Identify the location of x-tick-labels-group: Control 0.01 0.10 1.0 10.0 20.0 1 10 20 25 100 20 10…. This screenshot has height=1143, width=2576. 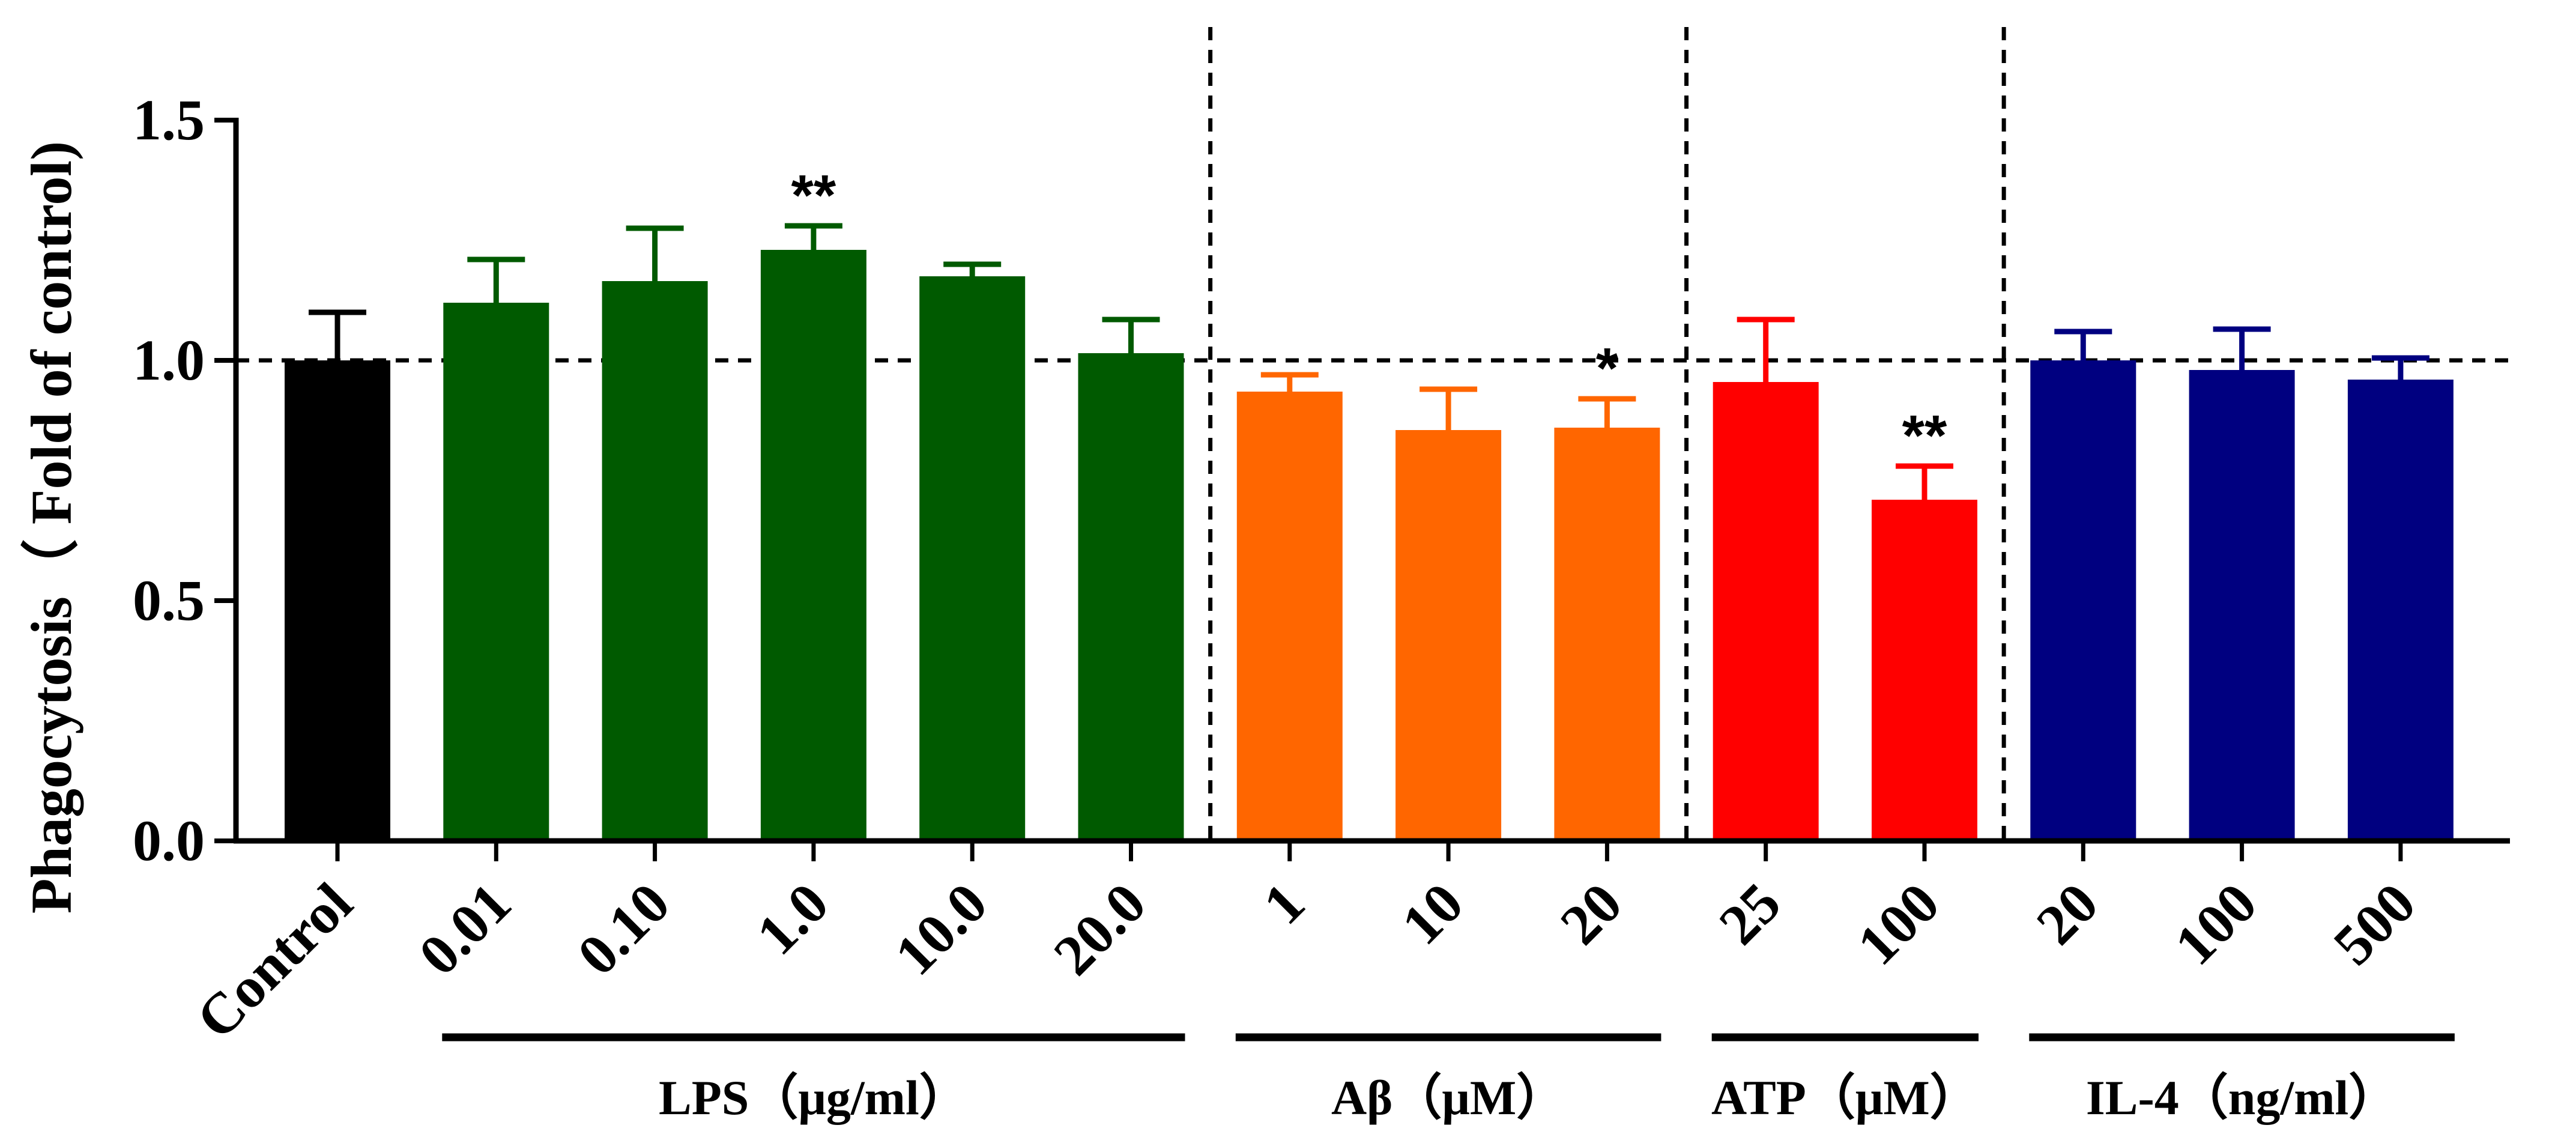
(1306, 960).